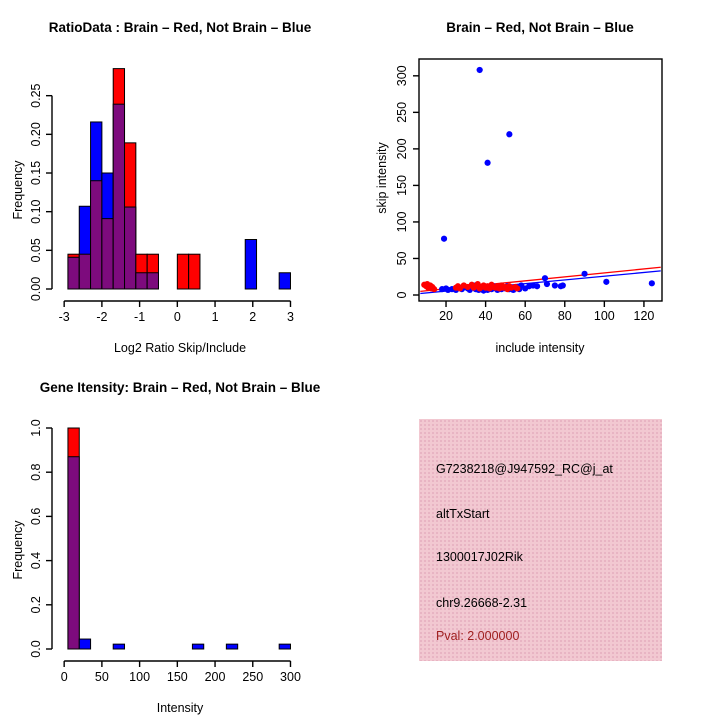 This screenshot has width=720, height=720. Describe the element at coordinates (540, 348) in the screenshot. I see `include-intensity-axis-label: include intensity` at that location.